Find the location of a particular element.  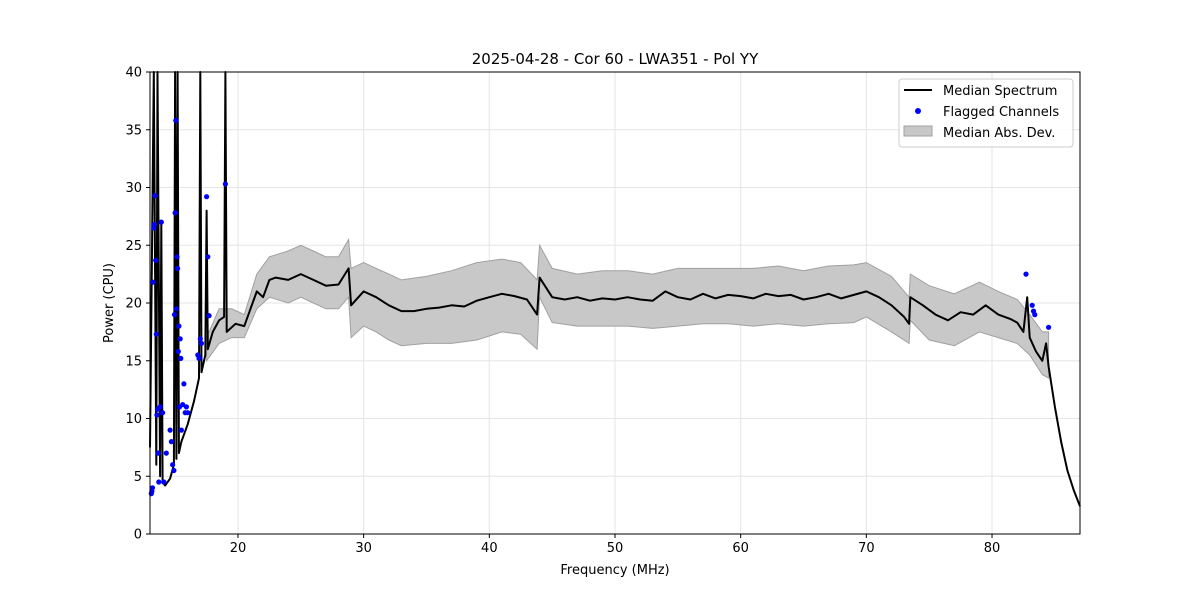

x-tick-label: 20 is located at coordinates (238, 548).